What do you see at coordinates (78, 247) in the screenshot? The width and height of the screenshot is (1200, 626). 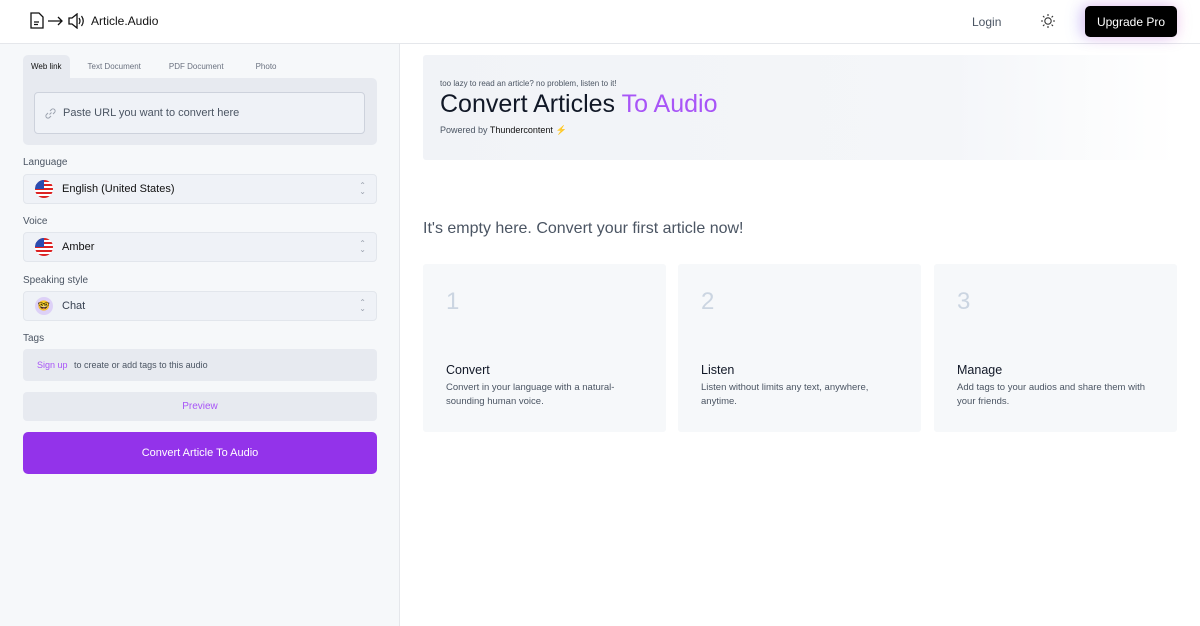 I see `voice-value: Amber` at bounding box center [78, 247].